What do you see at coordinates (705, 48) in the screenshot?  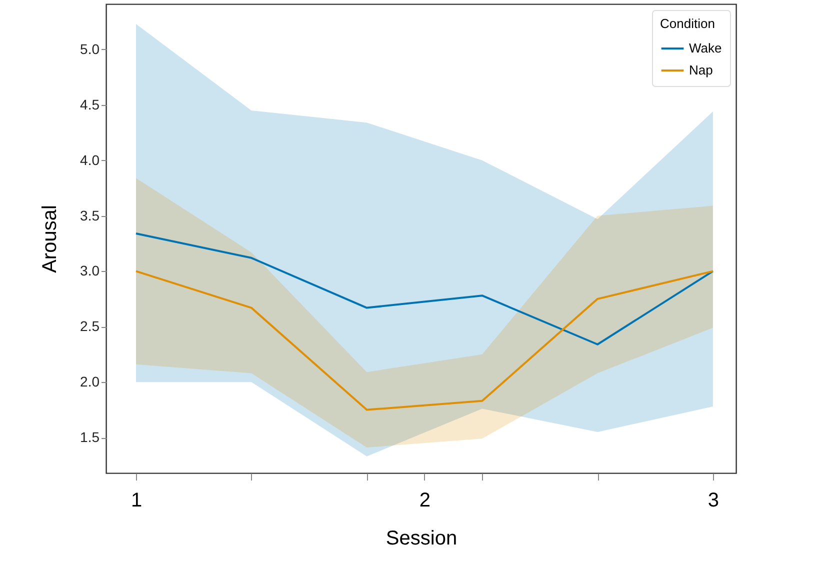 I see `legend-label: Wake` at bounding box center [705, 48].